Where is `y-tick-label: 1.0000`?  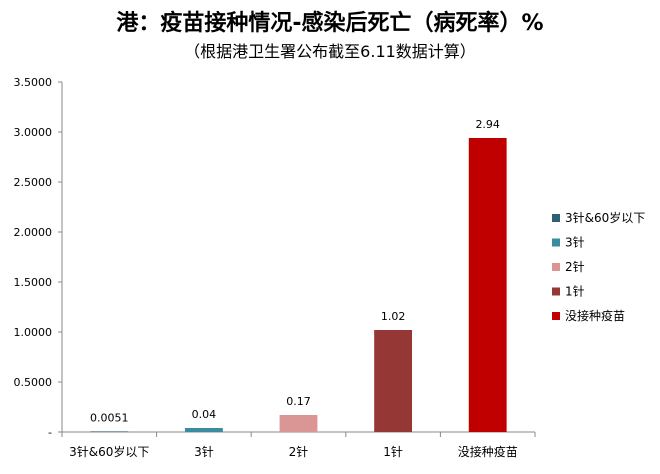 y-tick-label: 1.0000 is located at coordinates (33, 332).